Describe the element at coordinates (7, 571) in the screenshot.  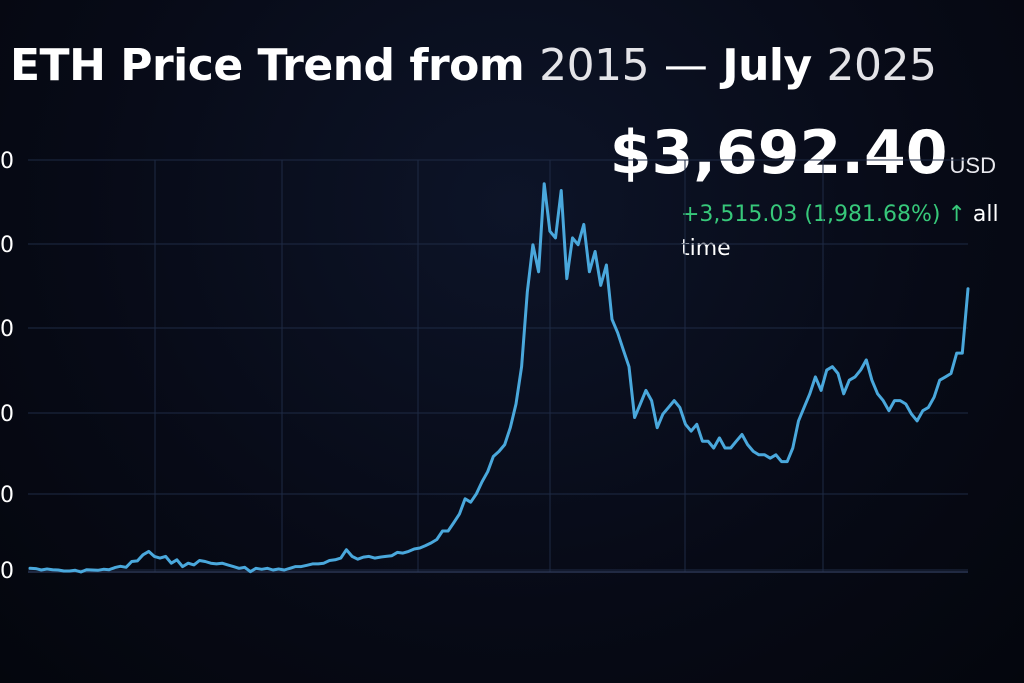
I see `y-tick-label: 0` at that location.